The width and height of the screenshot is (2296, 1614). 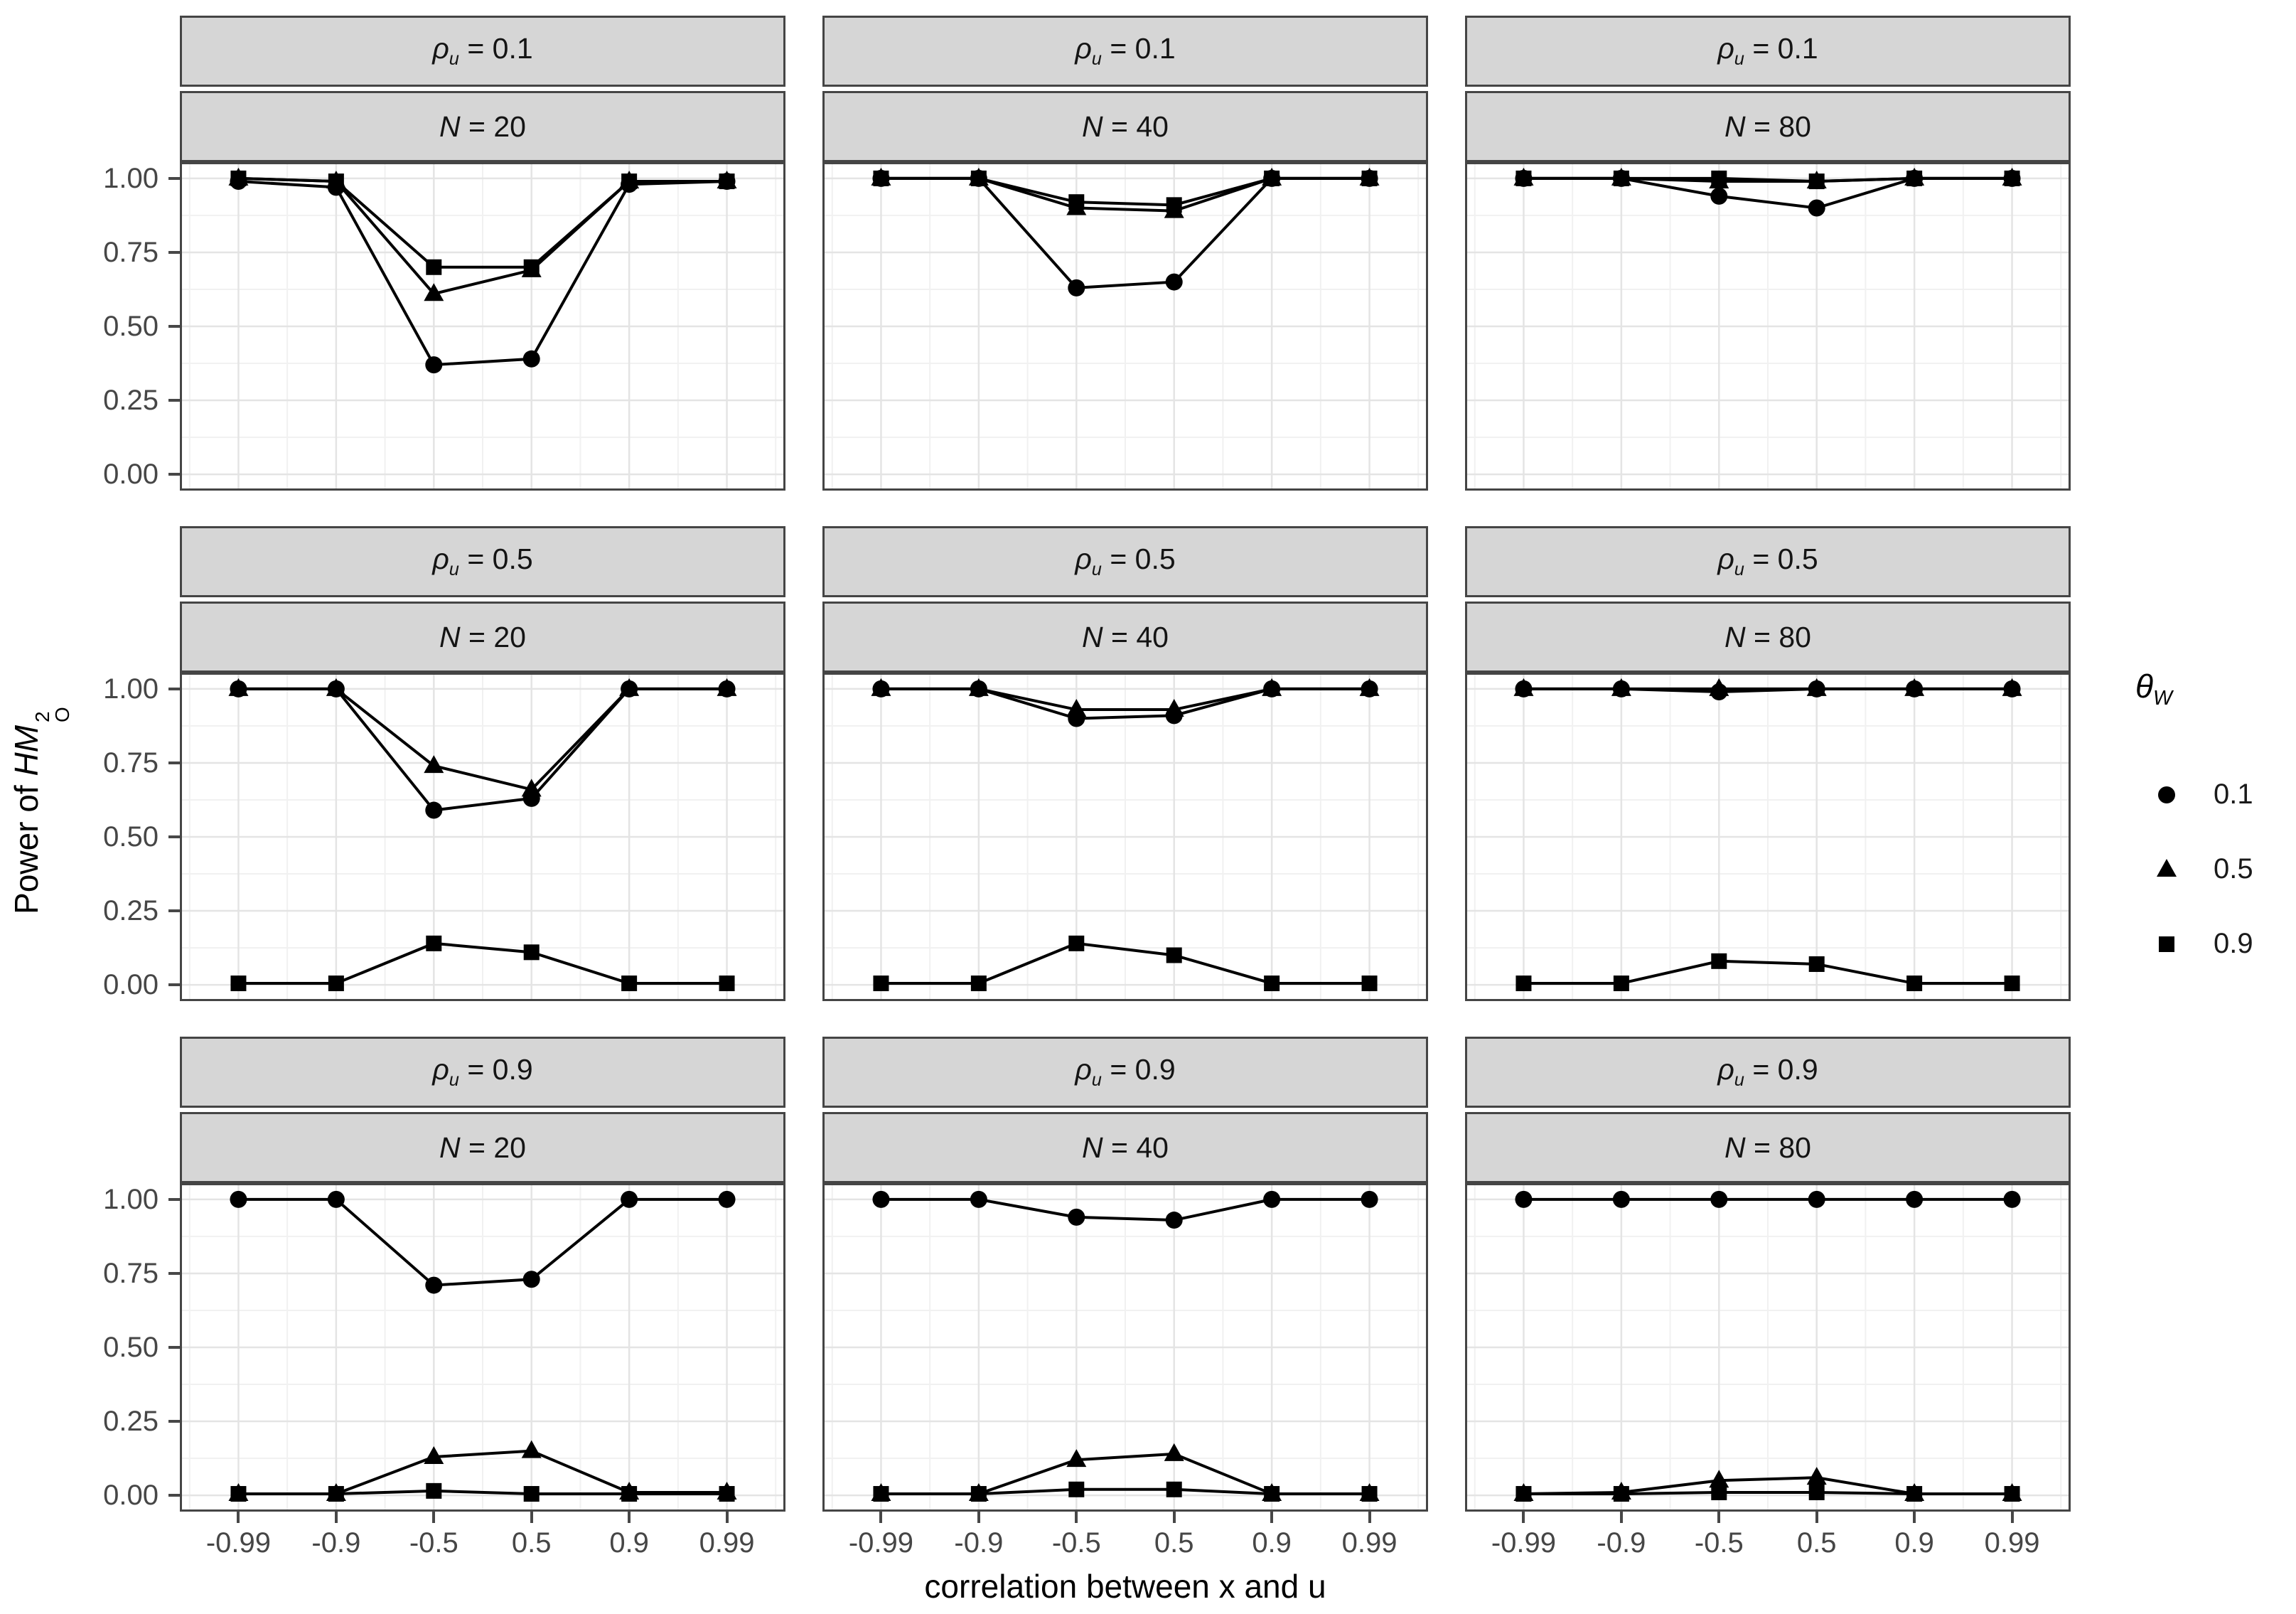 What do you see at coordinates (1768, 1347) in the screenshot?
I see `facet-panel-rho-0.9-n-80` at bounding box center [1768, 1347].